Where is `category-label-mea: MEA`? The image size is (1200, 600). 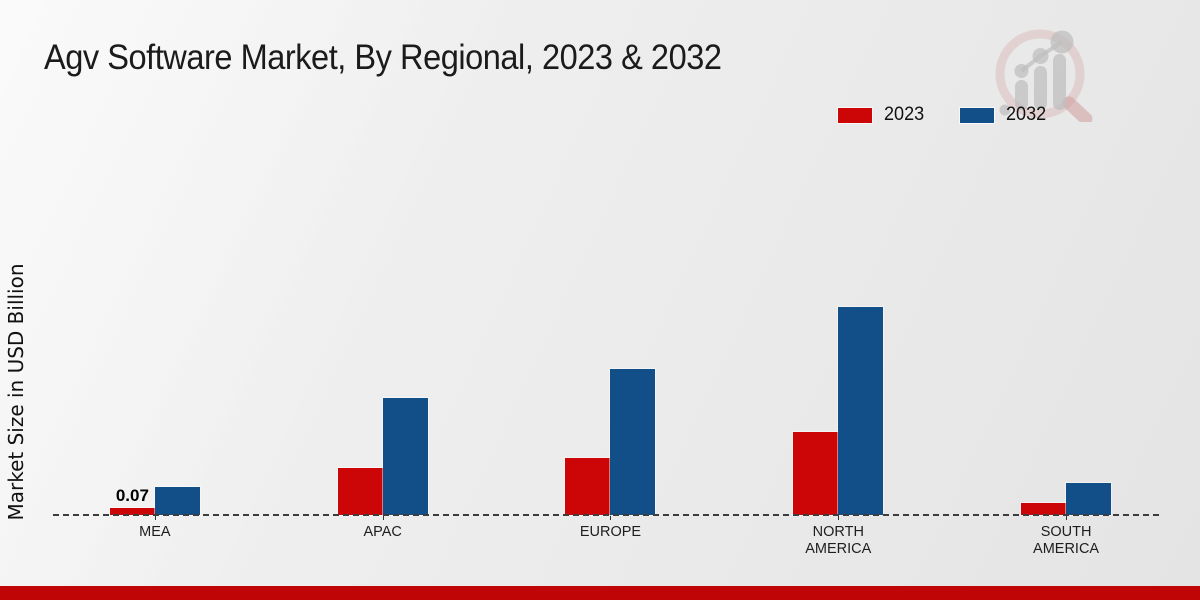 category-label-mea: MEA is located at coordinates (155, 532).